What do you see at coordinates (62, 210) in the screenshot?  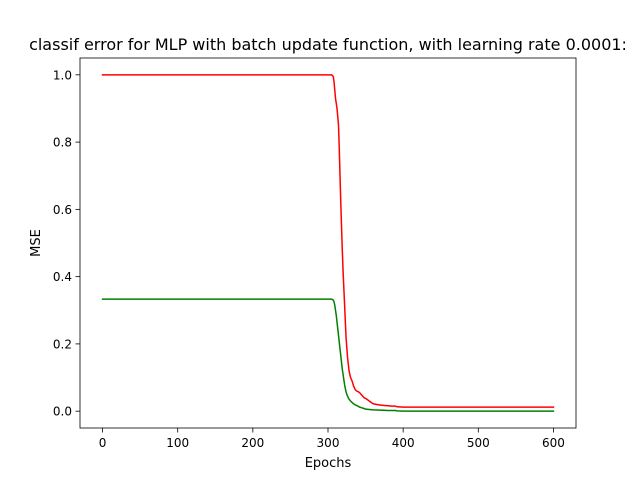 I see `y-tick-label: 0.6` at bounding box center [62, 210].